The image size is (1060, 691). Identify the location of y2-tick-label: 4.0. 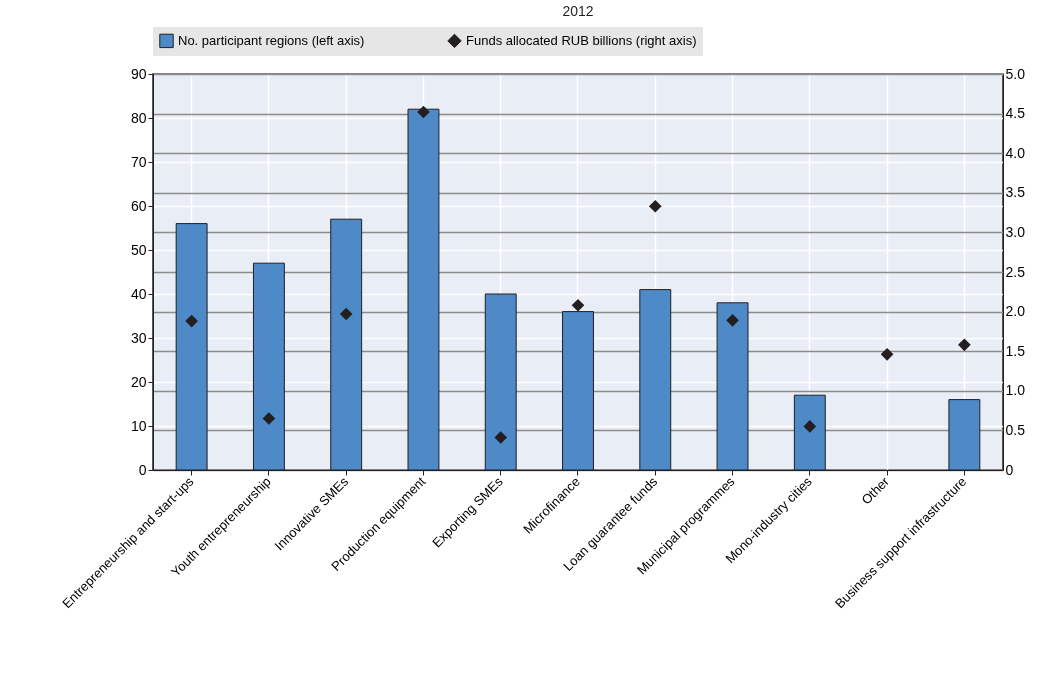
(1015, 152).